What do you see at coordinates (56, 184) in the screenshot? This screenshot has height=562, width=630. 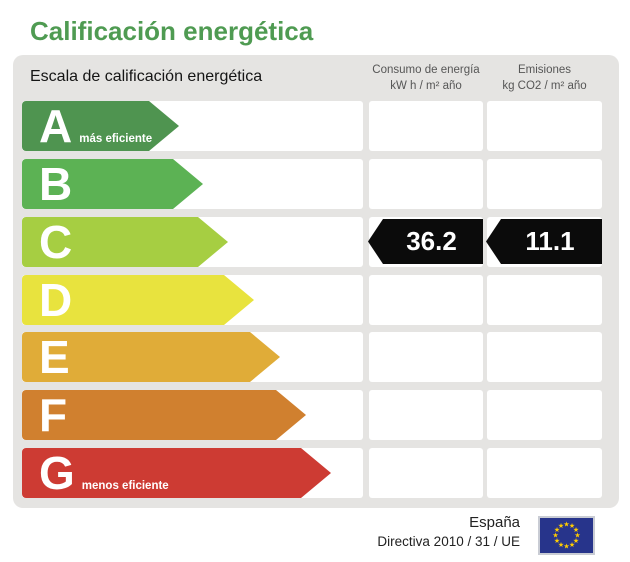 I see `rating-letter: B` at bounding box center [56, 184].